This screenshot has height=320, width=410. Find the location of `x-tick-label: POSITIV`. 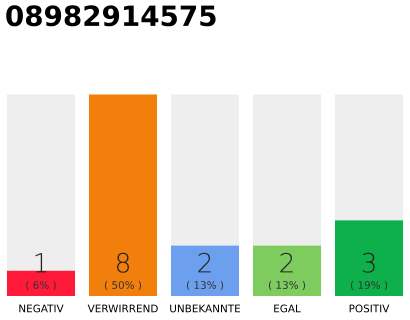

x-tick-label: POSITIV is located at coordinates (370, 308).